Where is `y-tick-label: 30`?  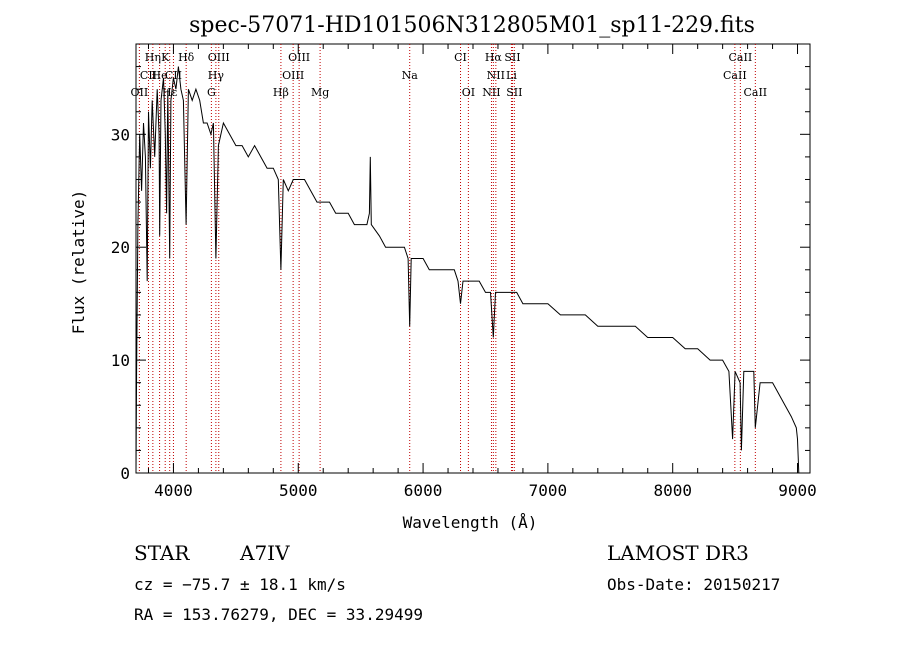
y-tick-label: 30 is located at coordinates (120, 134).